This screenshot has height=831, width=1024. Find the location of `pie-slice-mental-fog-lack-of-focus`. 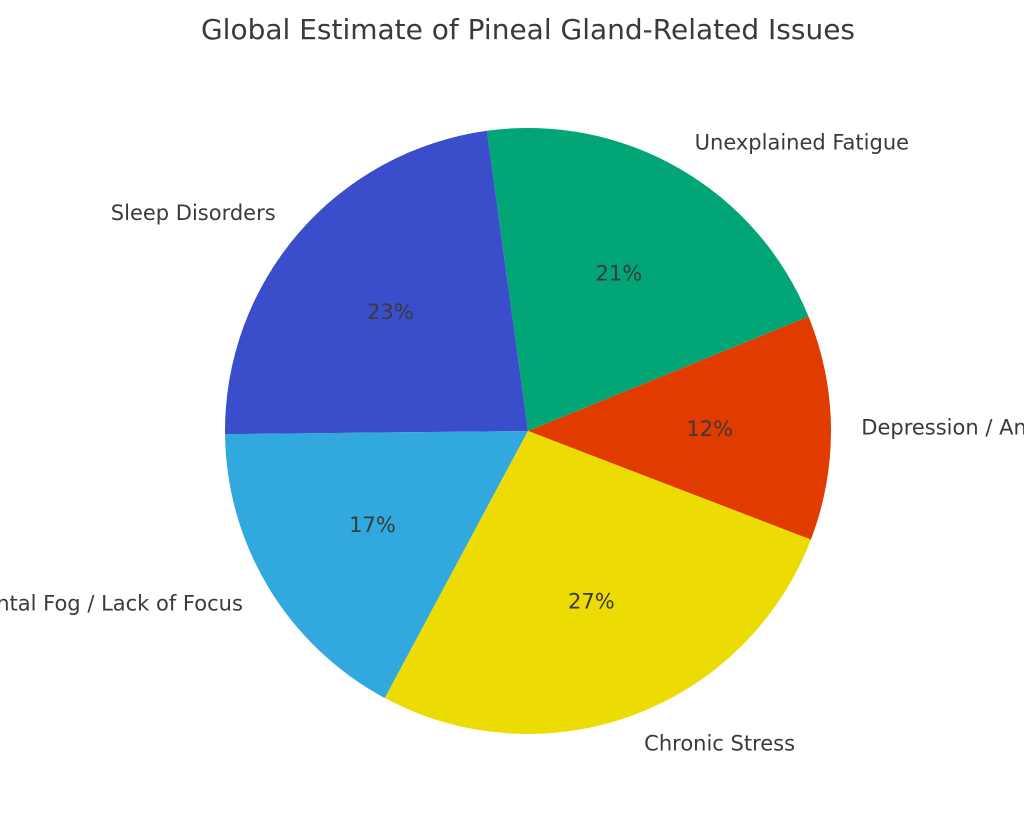

pie-slice-mental-fog-lack-of-focus is located at coordinates (377, 565).